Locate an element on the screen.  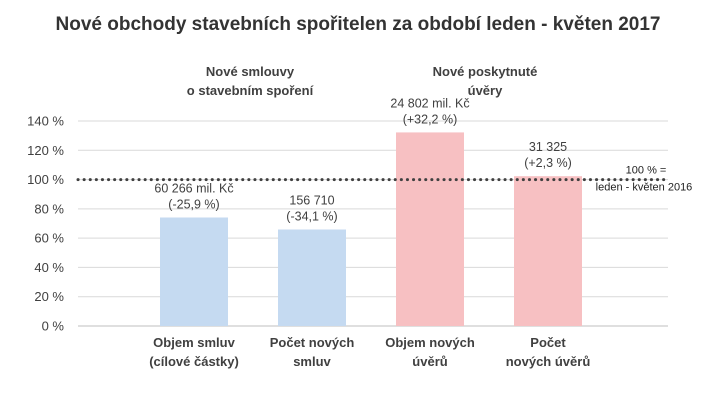
reference-line-label: leden - květen 2016 is located at coordinates (644, 188).